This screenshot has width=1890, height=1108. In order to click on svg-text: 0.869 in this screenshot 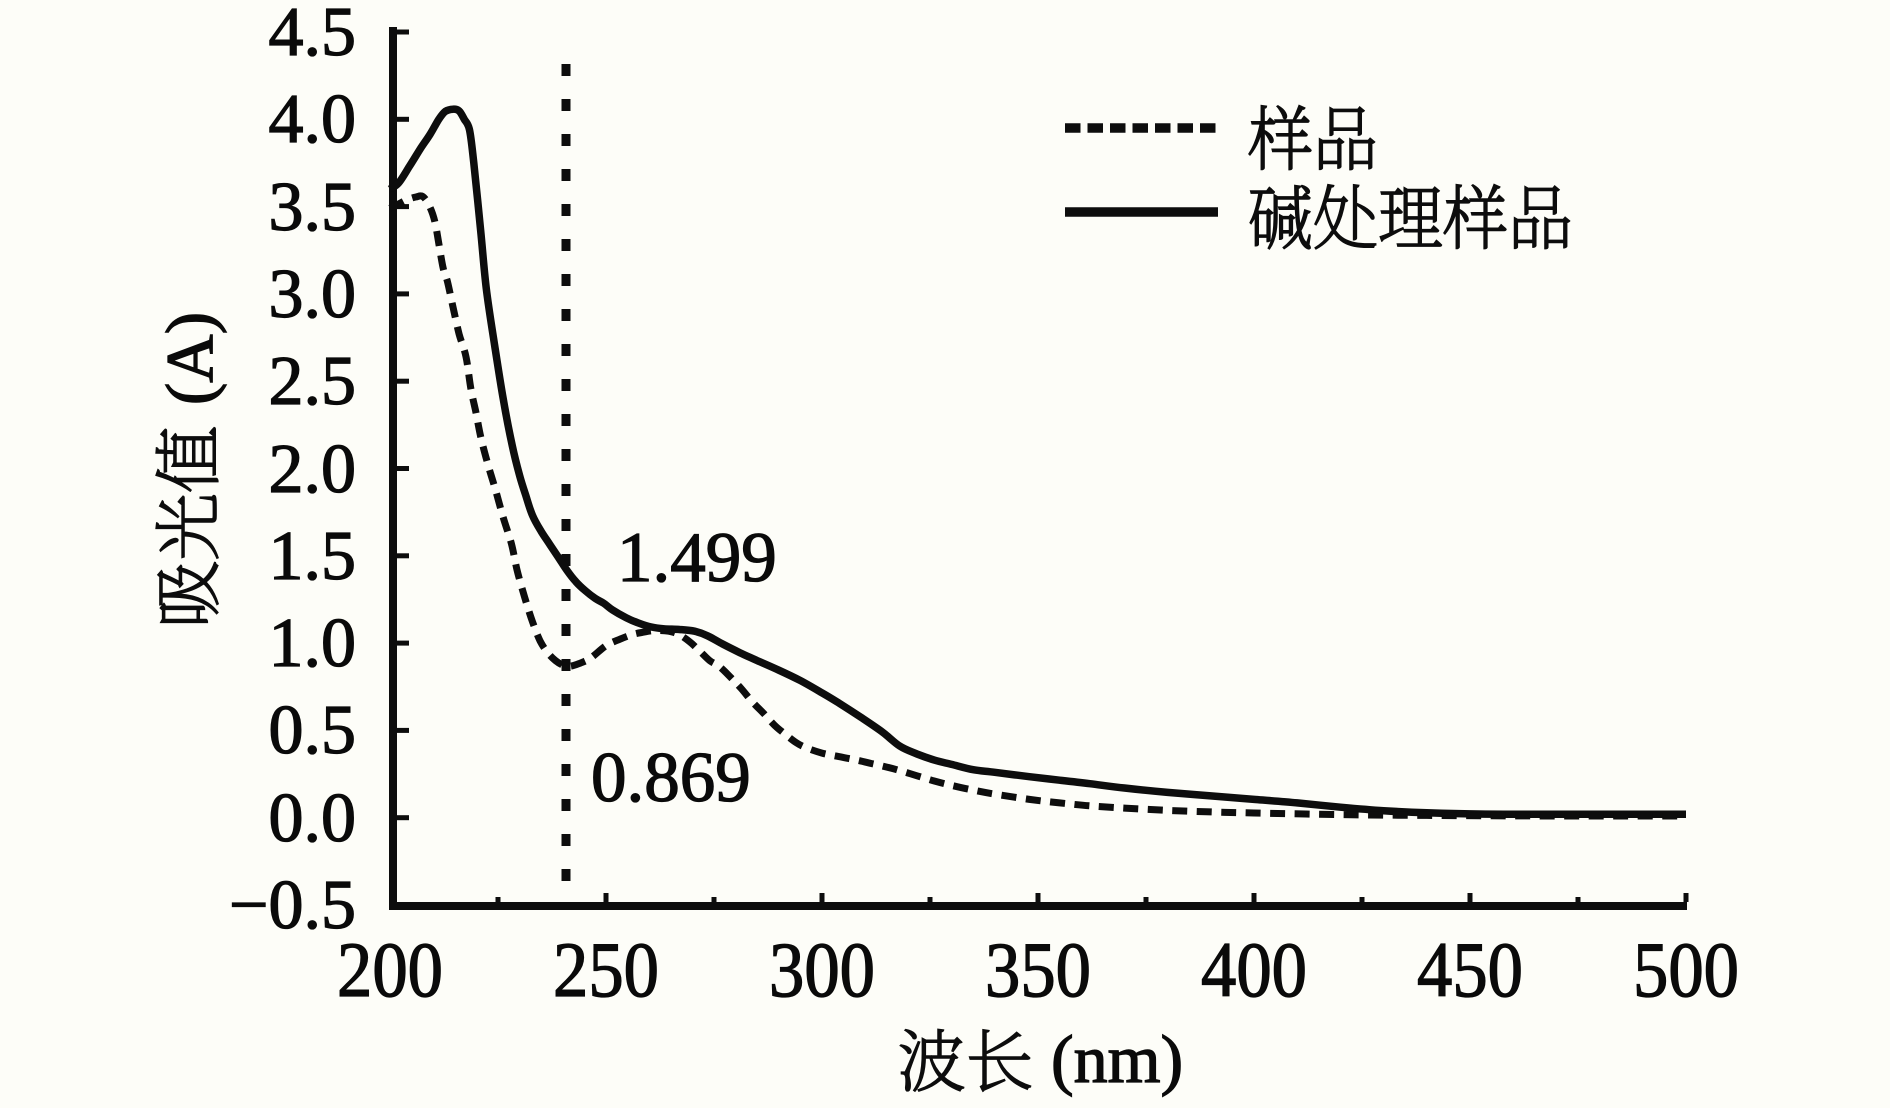, I will do `click(671, 778)`.